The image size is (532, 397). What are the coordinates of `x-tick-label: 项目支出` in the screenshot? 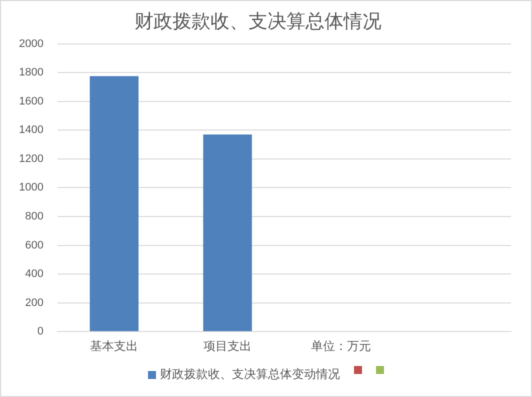 It's located at (228, 346).